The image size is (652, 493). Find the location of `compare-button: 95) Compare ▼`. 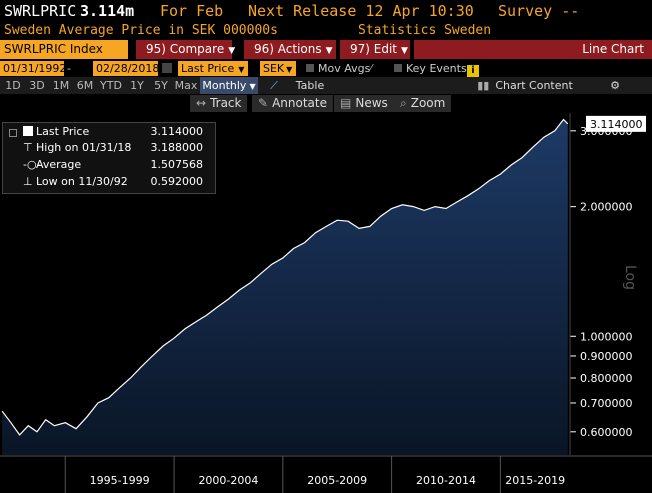

compare-button: 95) Compare ▼ is located at coordinates (186, 49).